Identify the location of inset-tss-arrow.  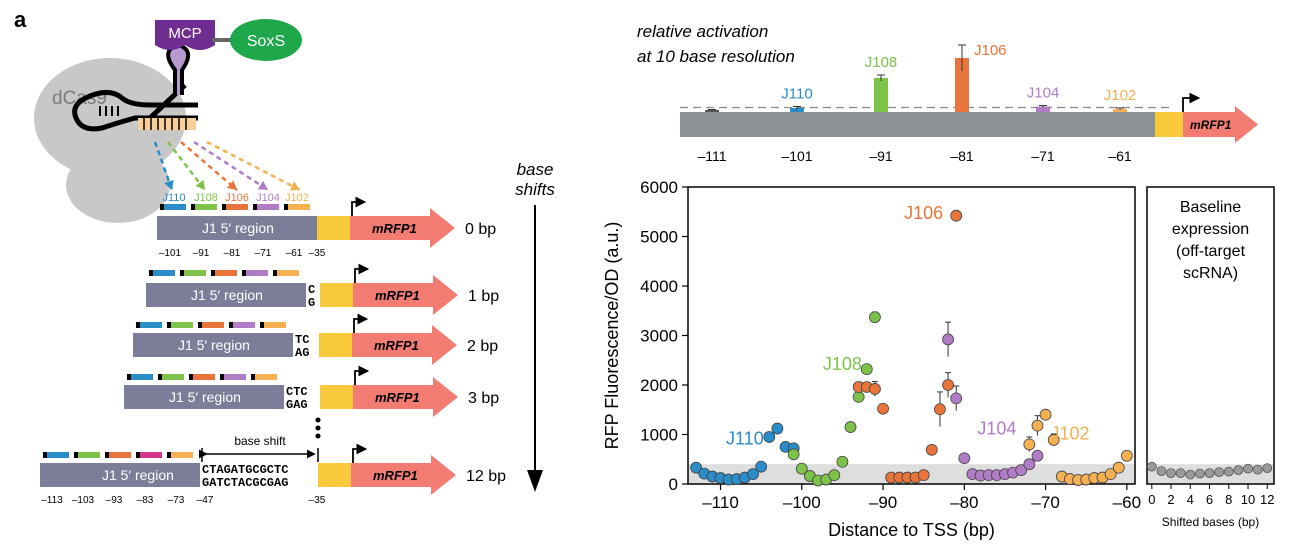
(1191, 102).